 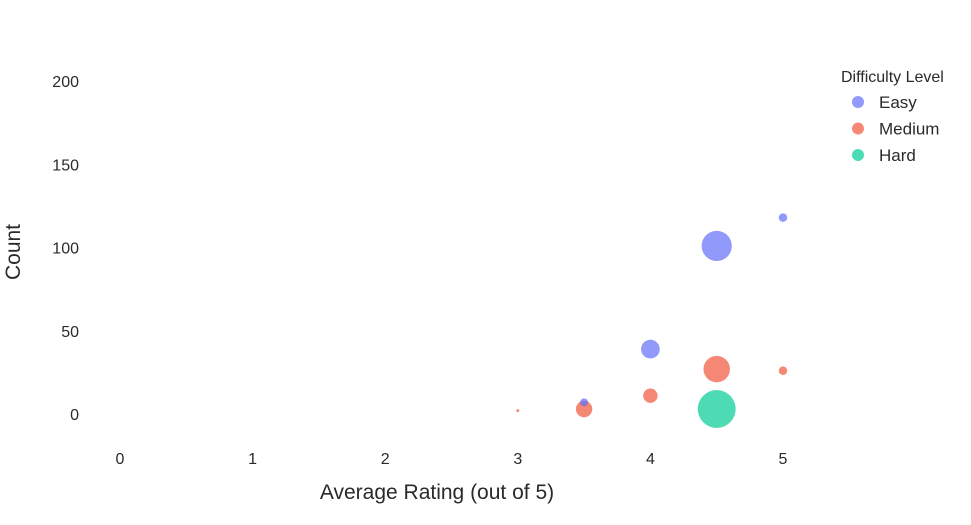 I want to click on y-tick-label: 100, so click(x=65, y=249).